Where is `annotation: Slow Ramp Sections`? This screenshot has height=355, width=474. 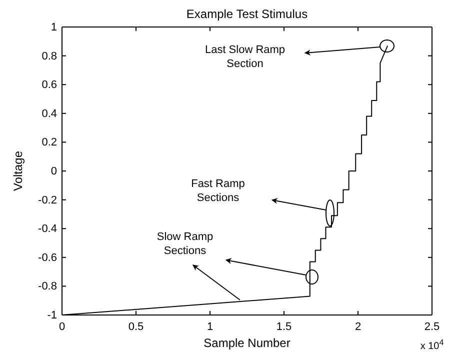 annotation: Slow Ramp Sections is located at coordinates (185, 244).